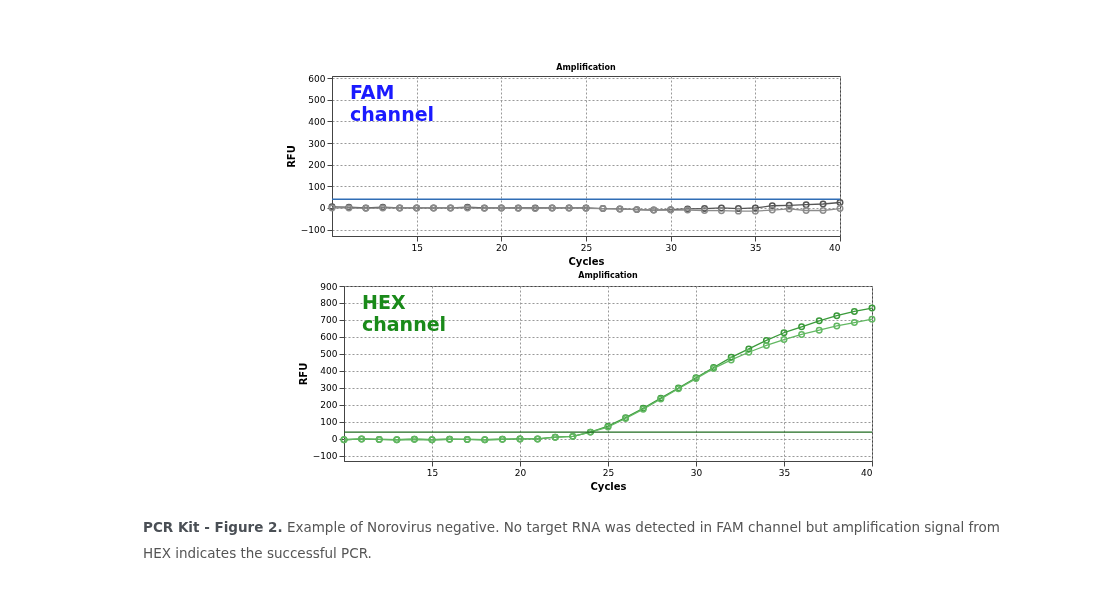  Describe the element at coordinates (329, 320) in the screenshot. I see `y-tick-label: 700` at that location.